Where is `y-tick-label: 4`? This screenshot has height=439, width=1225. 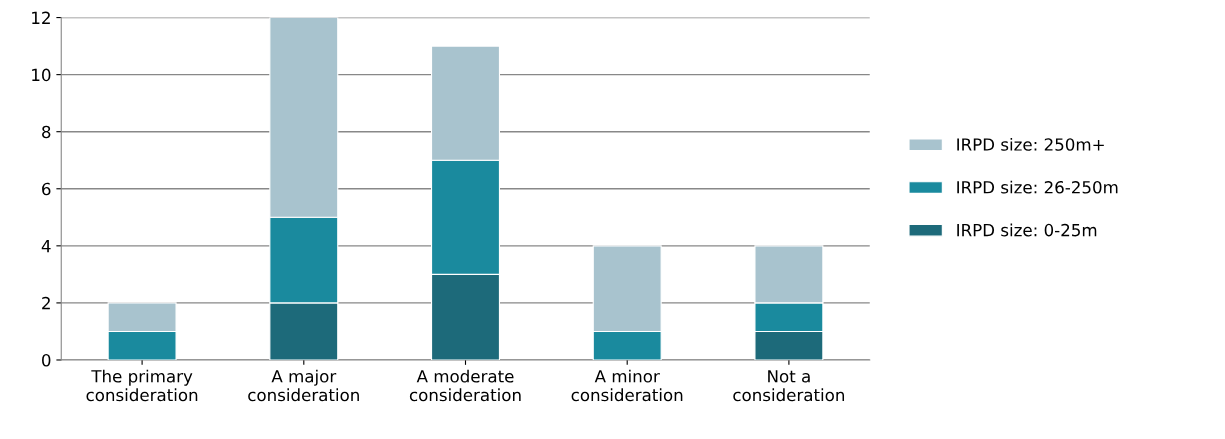
y-tick-label: 4 is located at coordinates (46, 246).